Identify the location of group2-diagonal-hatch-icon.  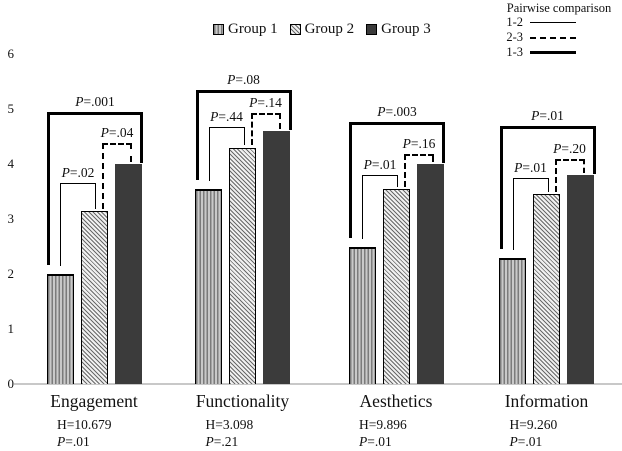
(295, 29).